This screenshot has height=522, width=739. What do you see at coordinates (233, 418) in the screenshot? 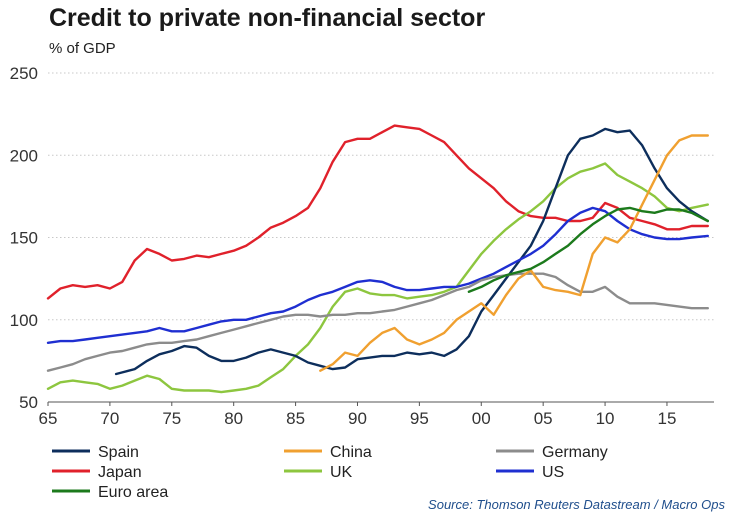
I see `x-tick-label-80: 80` at bounding box center [233, 418].